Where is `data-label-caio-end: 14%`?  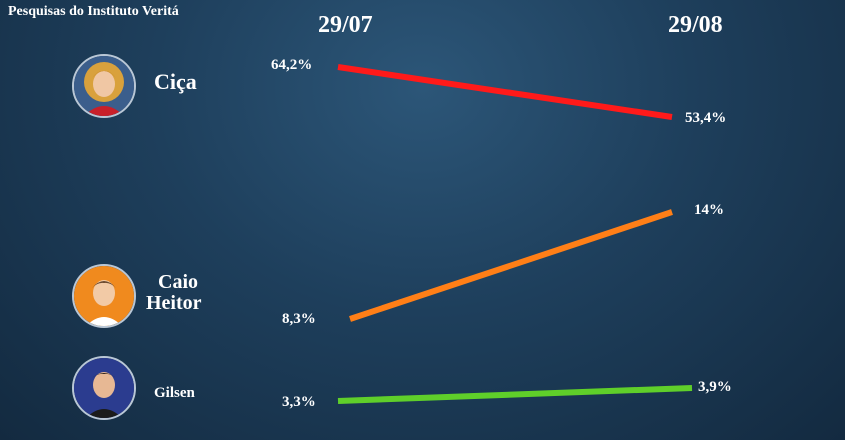 data-label-caio-end: 14% is located at coordinates (709, 210).